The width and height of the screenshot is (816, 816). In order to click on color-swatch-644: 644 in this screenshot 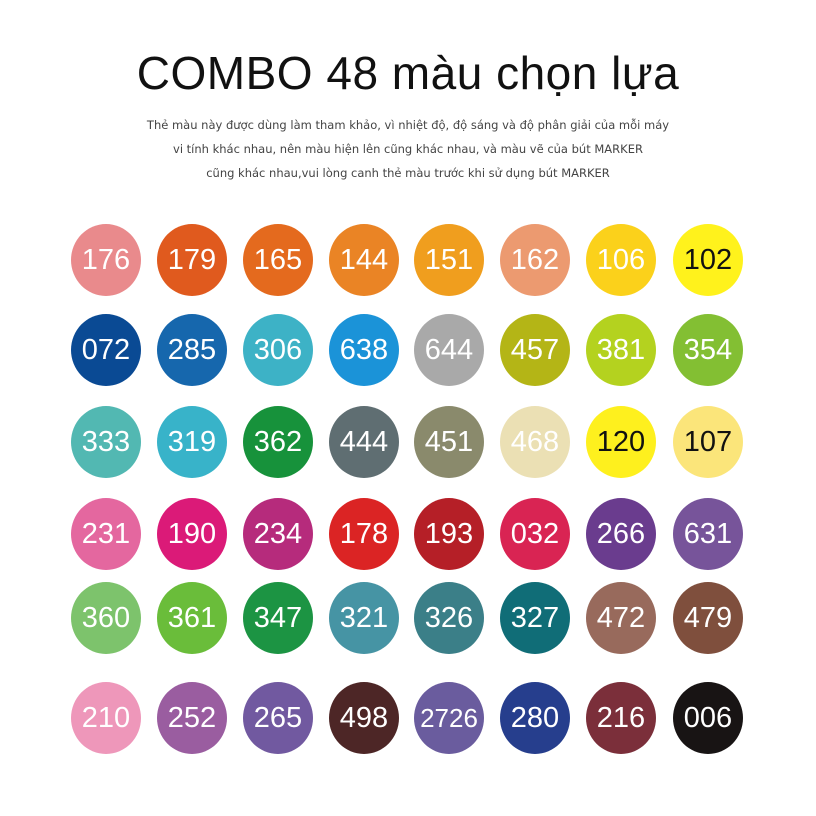, I will do `click(449, 350)`.